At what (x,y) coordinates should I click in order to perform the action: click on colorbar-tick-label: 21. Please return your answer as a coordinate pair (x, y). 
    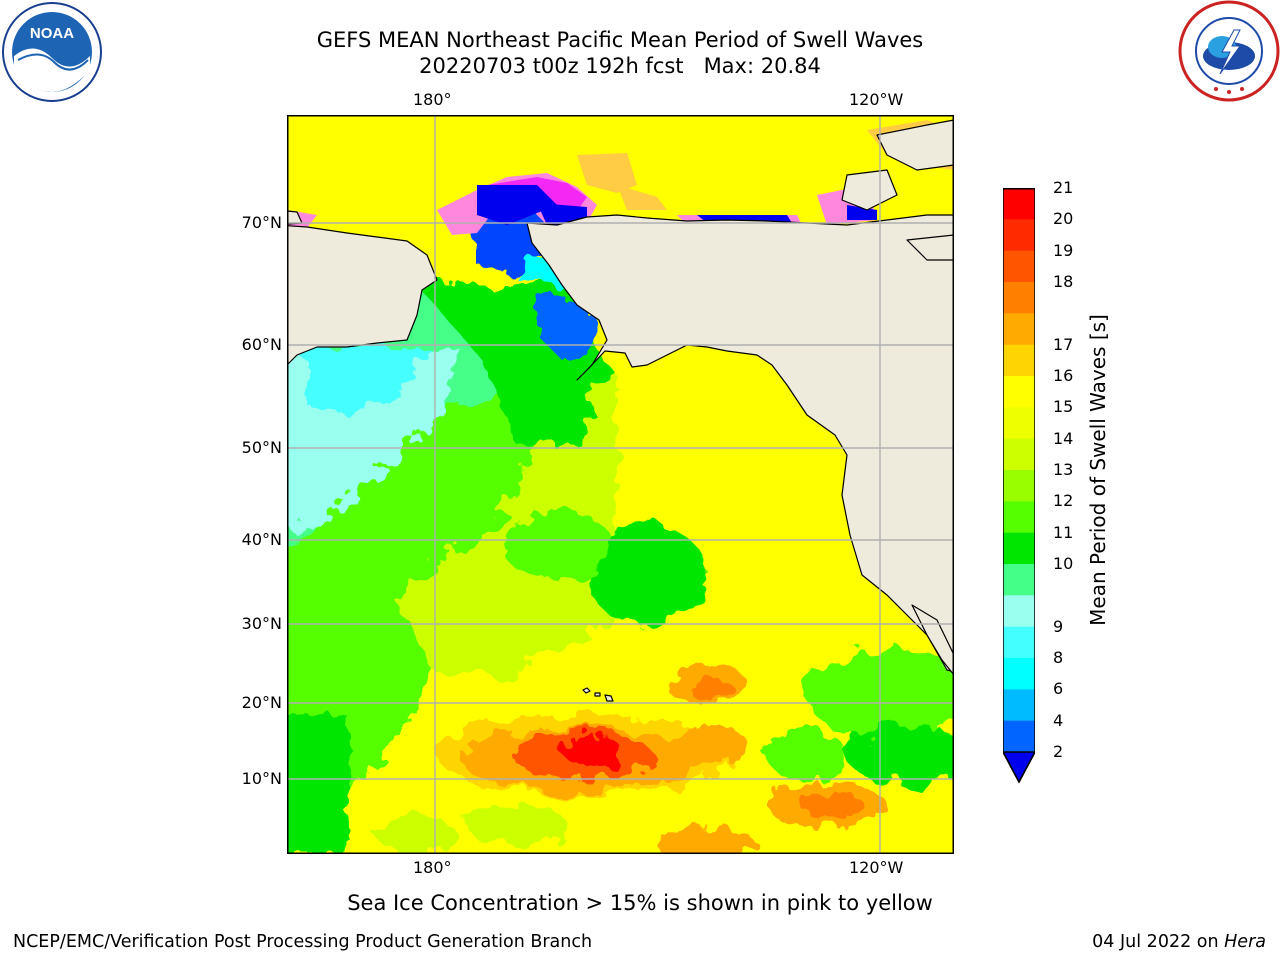
    Looking at the image, I should click on (1063, 187).